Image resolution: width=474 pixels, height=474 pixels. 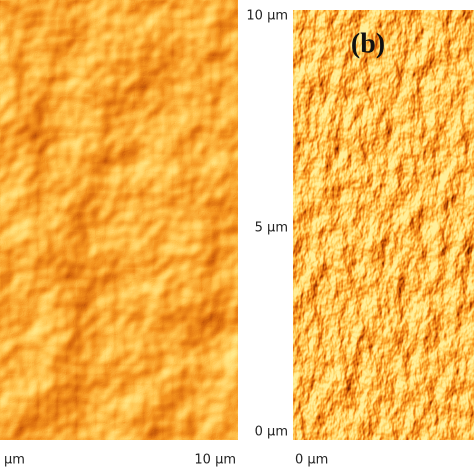 What do you see at coordinates (271, 228) in the screenshot?
I see `y-axis-mid-label: 5 μm` at bounding box center [271, 228].